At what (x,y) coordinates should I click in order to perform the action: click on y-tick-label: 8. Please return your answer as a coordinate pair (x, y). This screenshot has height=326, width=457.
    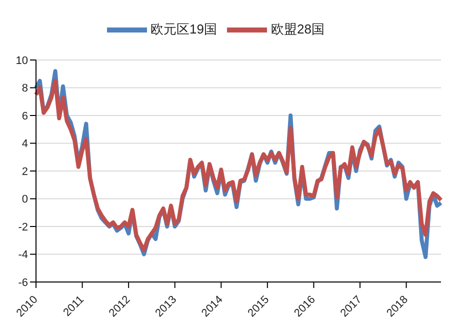
    Looking at the image, I should click on (25, 88).